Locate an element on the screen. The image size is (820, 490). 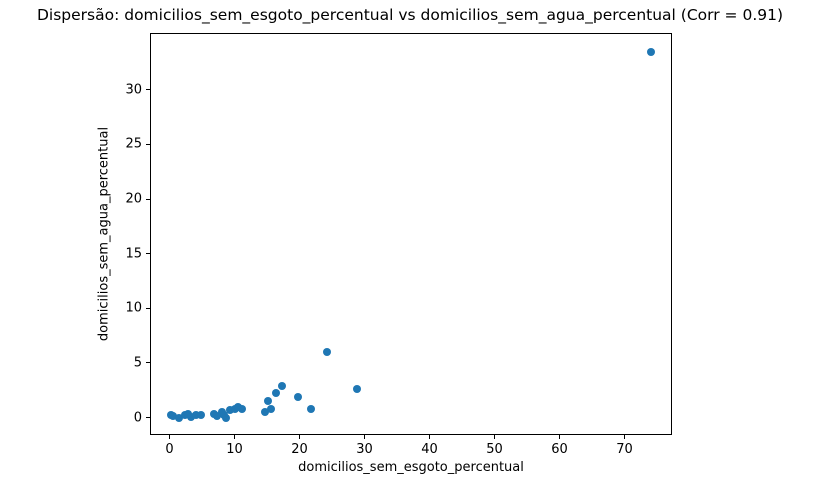
x-tick-label: 20 is located at coordinates (299, 449).